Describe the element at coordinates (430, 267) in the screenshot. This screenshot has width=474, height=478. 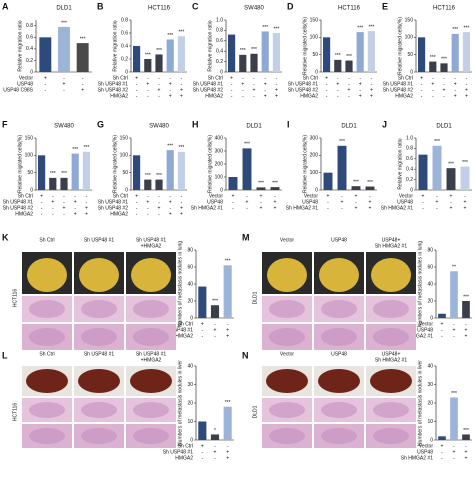
I see `y-tick-label: 60` at that location.